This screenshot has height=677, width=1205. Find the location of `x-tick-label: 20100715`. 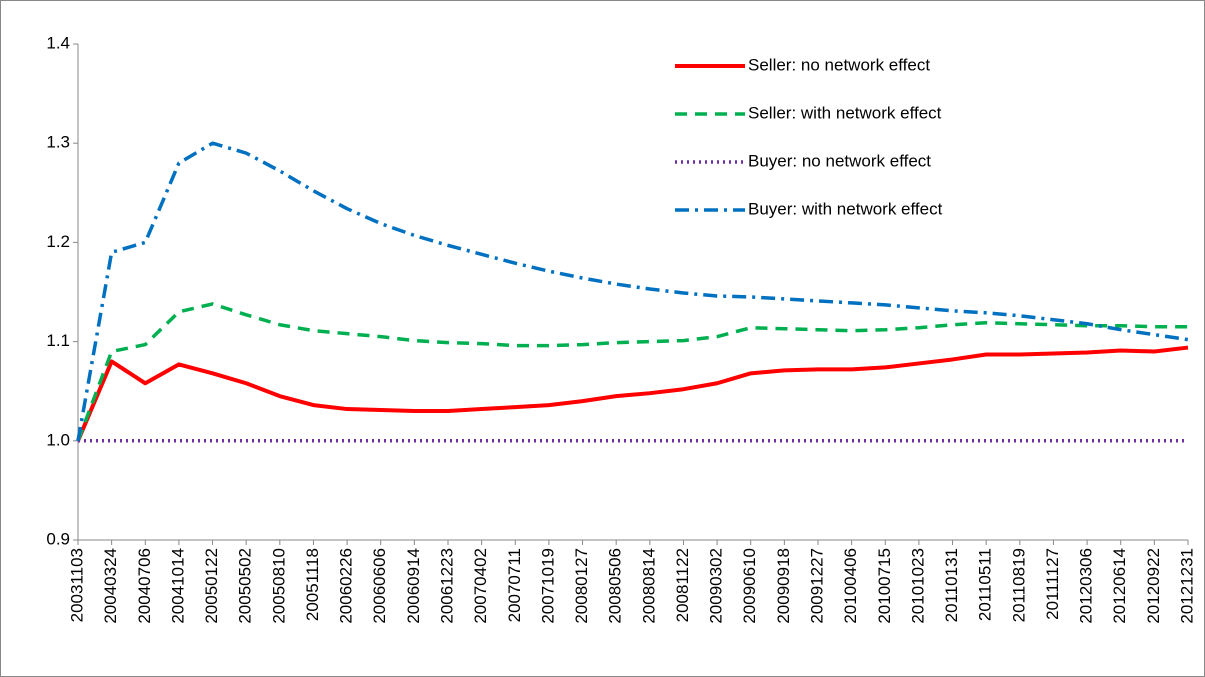

x-tick-label: 20100715 is located at coordinates (884, 586).